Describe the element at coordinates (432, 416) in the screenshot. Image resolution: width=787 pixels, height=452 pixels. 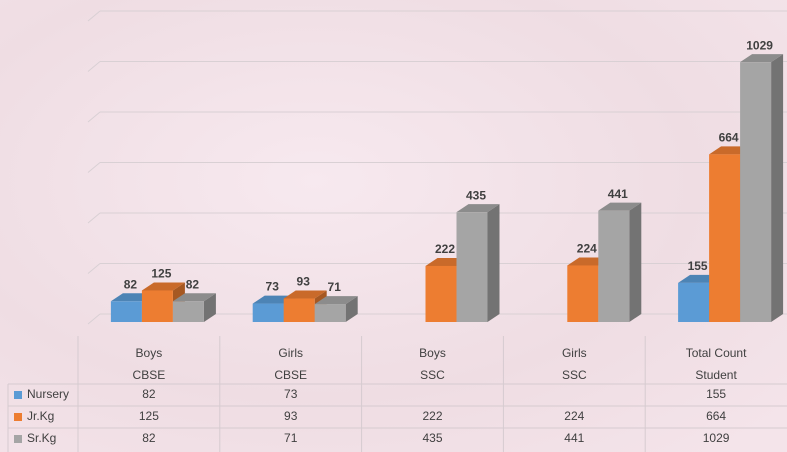
I see `table-cell: 222` at that location.